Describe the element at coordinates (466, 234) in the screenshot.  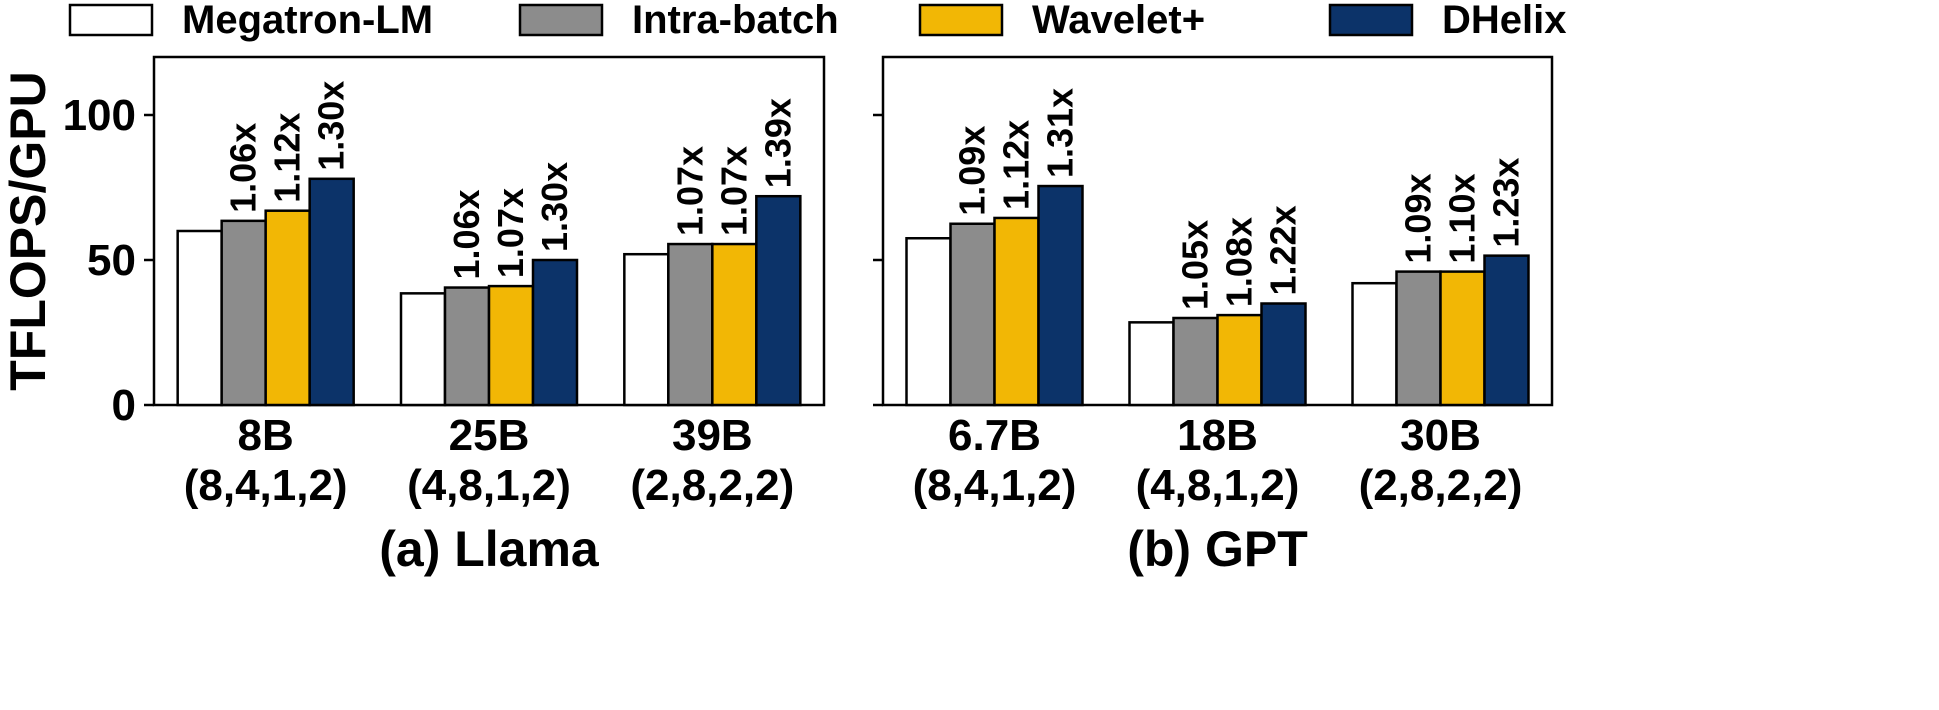
I see `bar-label-0-1-1: 1.06x` at that location.